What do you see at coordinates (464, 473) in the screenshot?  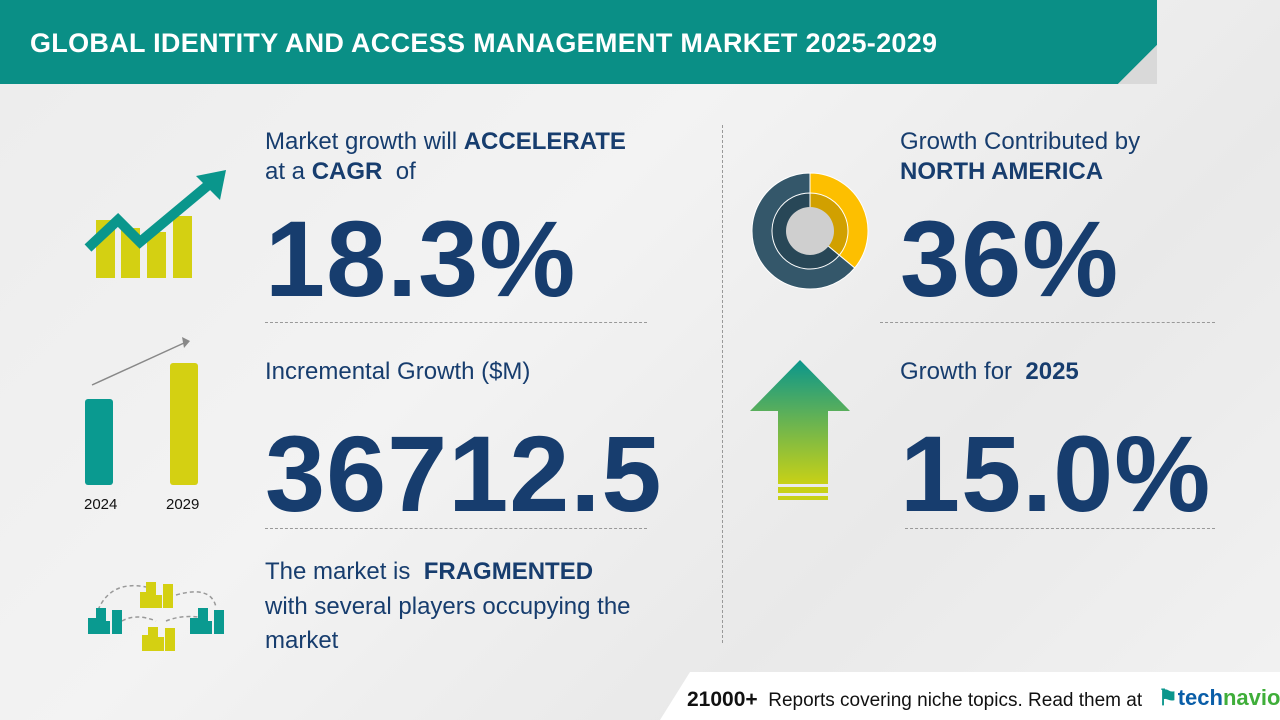 I see `incremental-value: 36712.5` at bounding box center [464, 473].